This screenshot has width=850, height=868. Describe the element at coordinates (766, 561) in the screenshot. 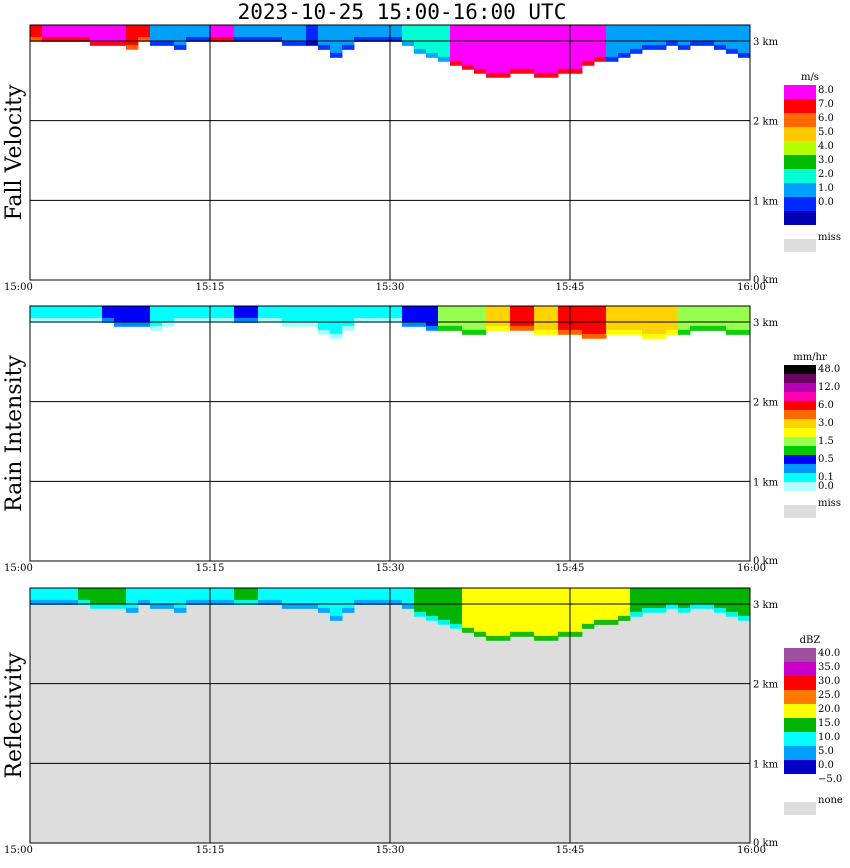

I see `y-tick-label: 0 km` at that location.